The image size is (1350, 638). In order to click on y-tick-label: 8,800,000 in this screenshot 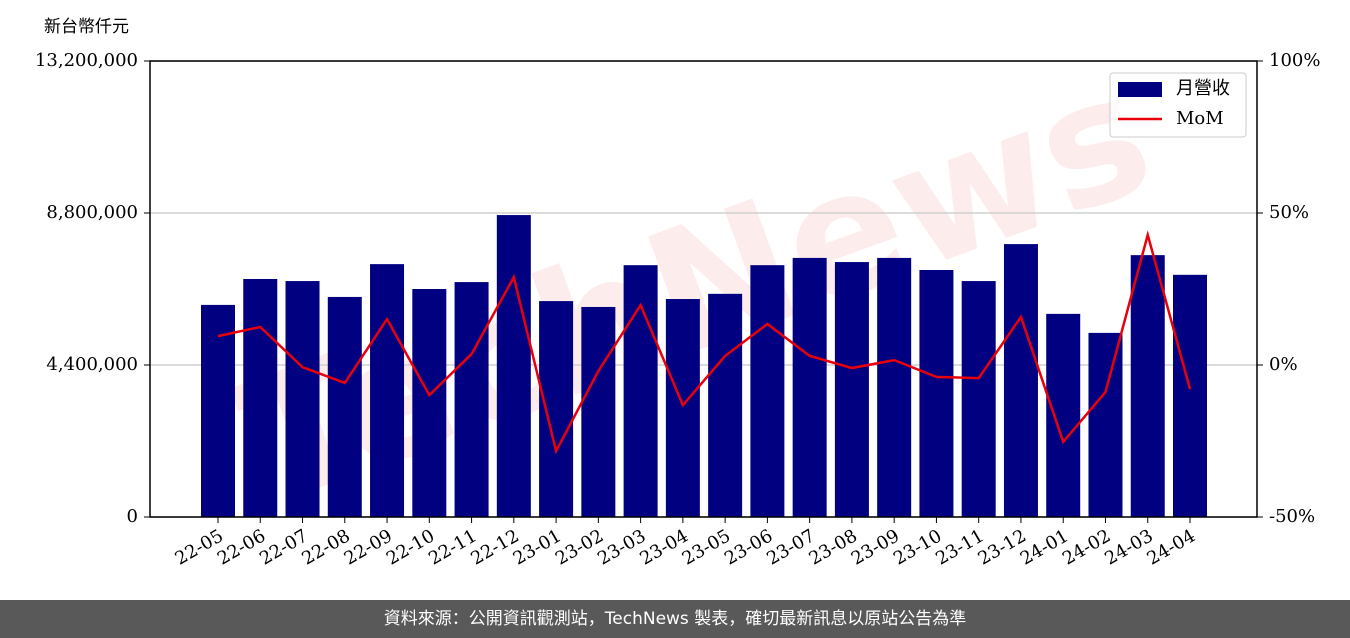, I will do `click(92, 212)`.